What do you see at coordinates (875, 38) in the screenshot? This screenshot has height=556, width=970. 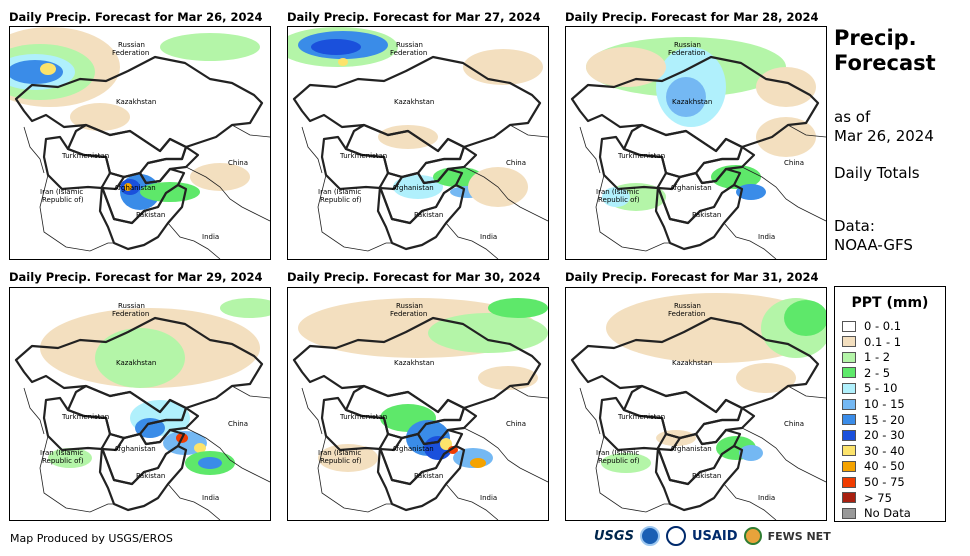 I see `side-title-line1: Precip.` at bounding box center [875, 38].